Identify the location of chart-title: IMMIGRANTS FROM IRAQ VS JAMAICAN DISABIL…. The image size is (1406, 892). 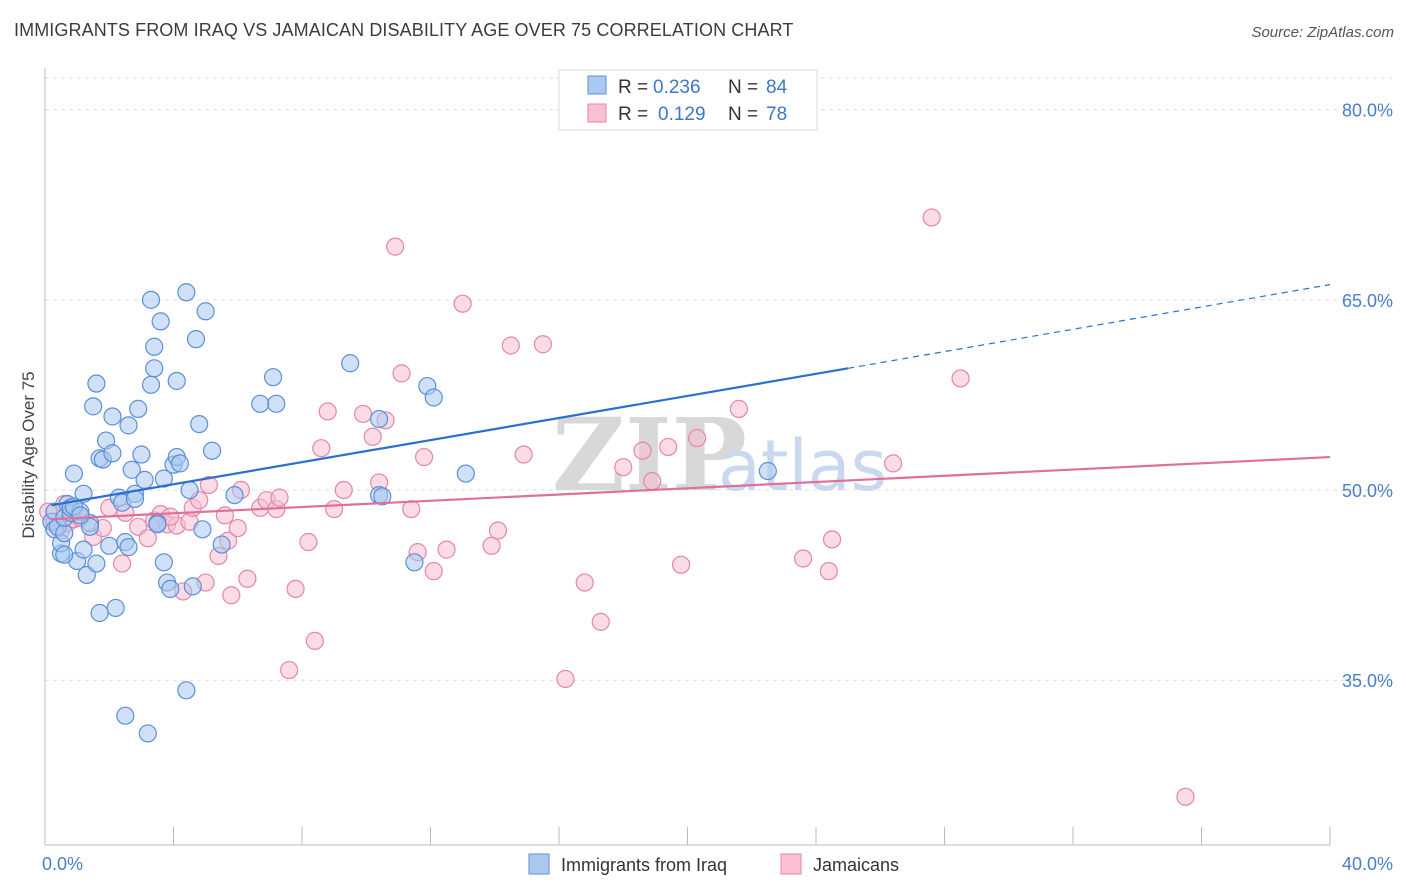
(404, 30).